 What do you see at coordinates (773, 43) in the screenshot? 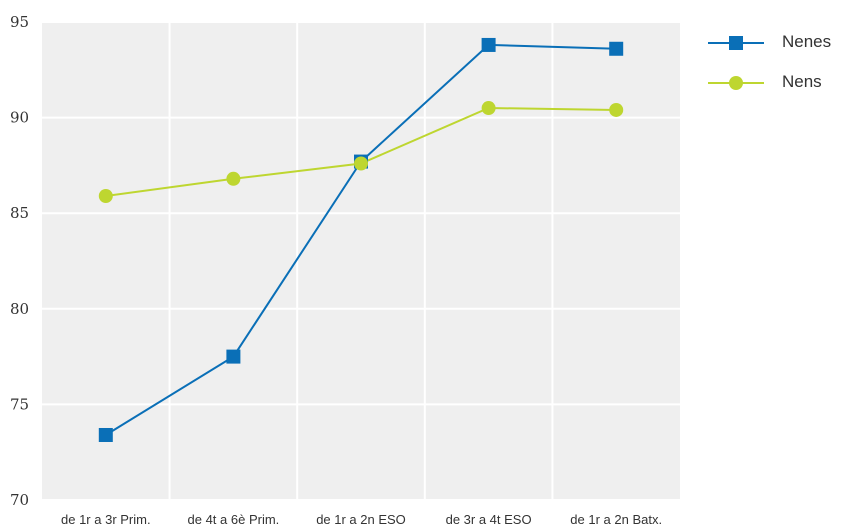
I see `legend-item-nenes: Nenes` at bounding box center [773, 43].